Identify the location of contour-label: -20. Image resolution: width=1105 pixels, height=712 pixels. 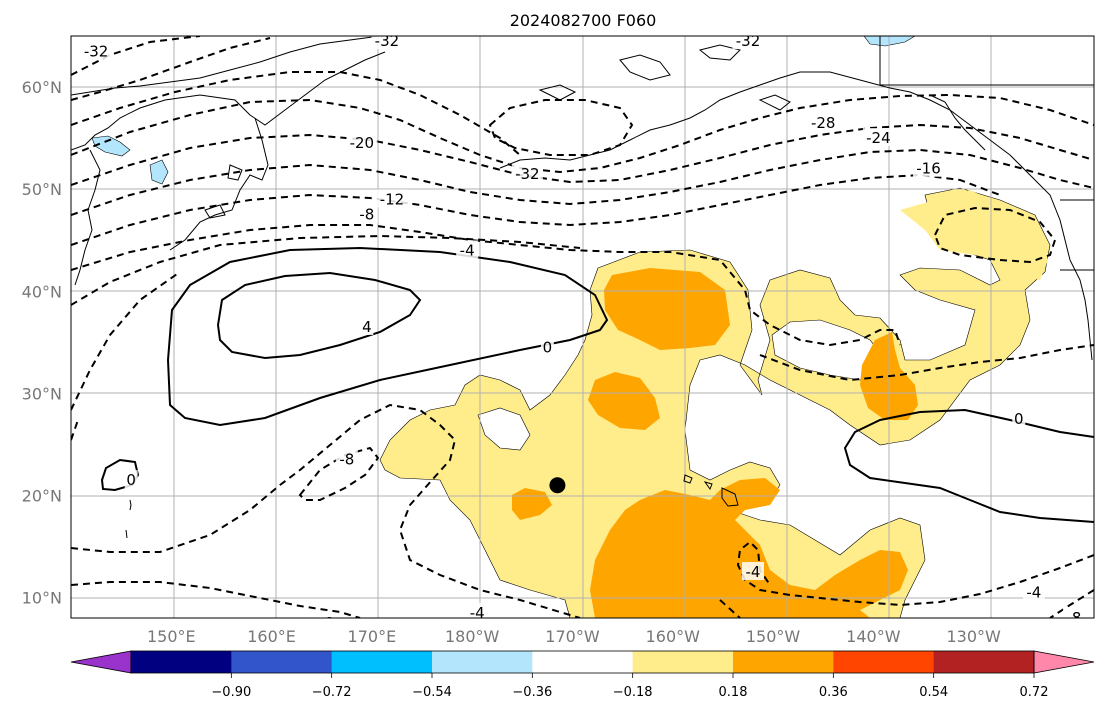
(362, 143).